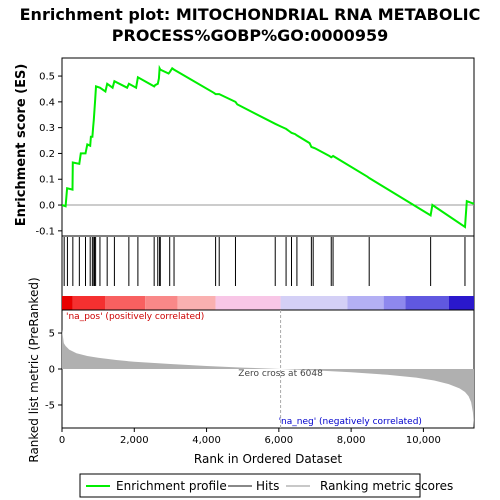 The width and height of the screenshot is (500, 500). Describe the element at coordinates (206, 440) in the screenshot. I see `ranked-x-tick-label: 4,000` at that location.